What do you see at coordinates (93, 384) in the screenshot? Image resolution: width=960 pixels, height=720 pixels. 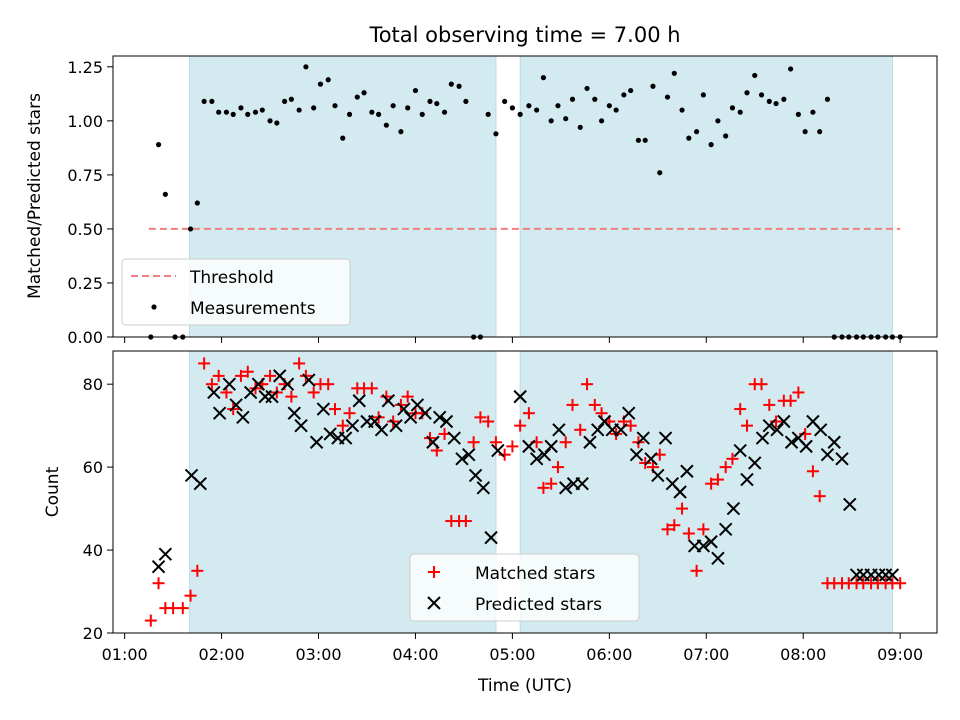 I see `y-tick-label: 80` at bounding box center [93, 384].